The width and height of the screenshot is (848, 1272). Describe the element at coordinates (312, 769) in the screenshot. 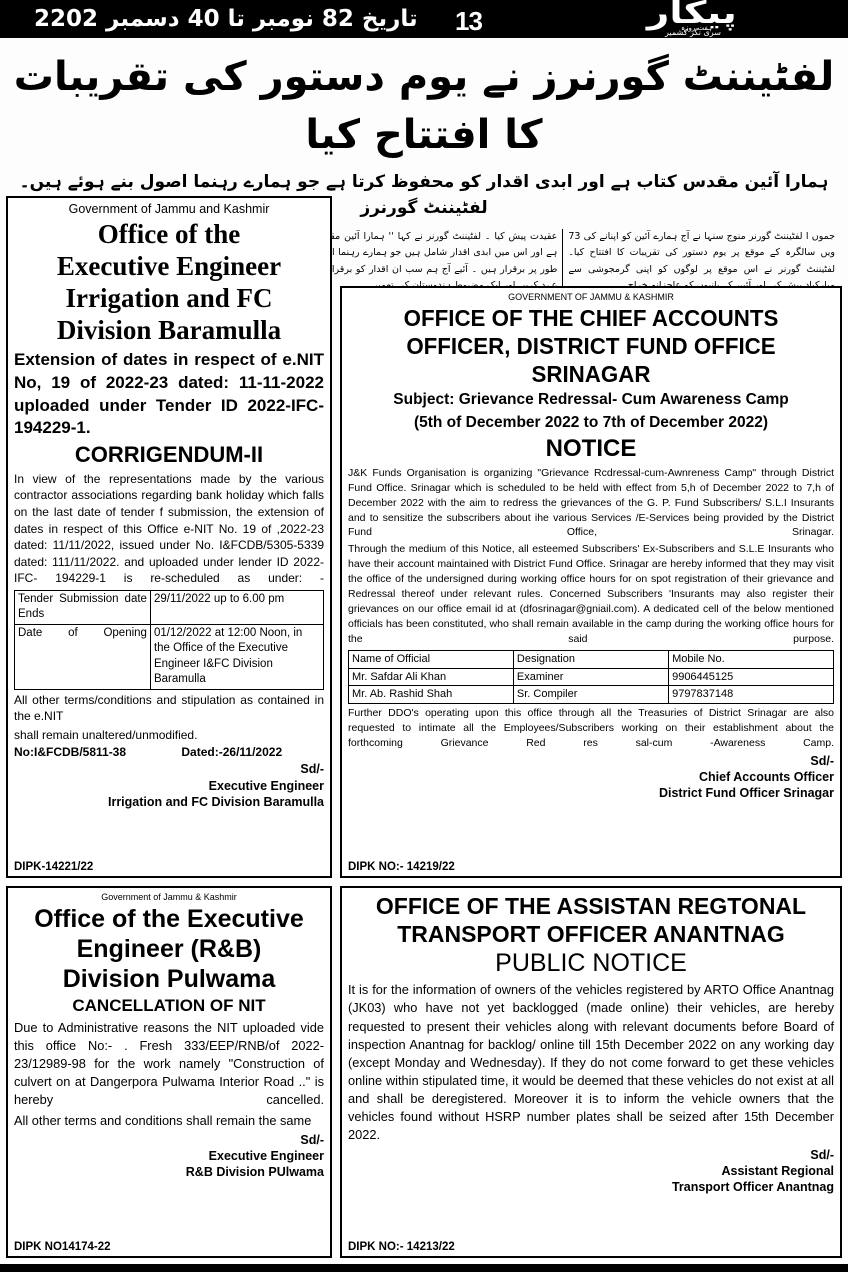

I see `irrigation-sd: Sd/-` at that location.